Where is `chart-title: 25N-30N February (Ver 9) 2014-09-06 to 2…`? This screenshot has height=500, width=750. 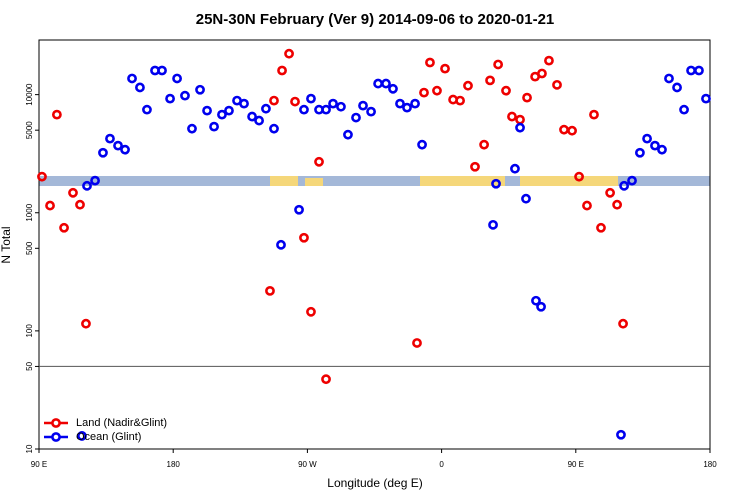
chart-title: 25N-30N February (Ver 9) 2014-09-06 to 2… is located at coordinates (375, 19).